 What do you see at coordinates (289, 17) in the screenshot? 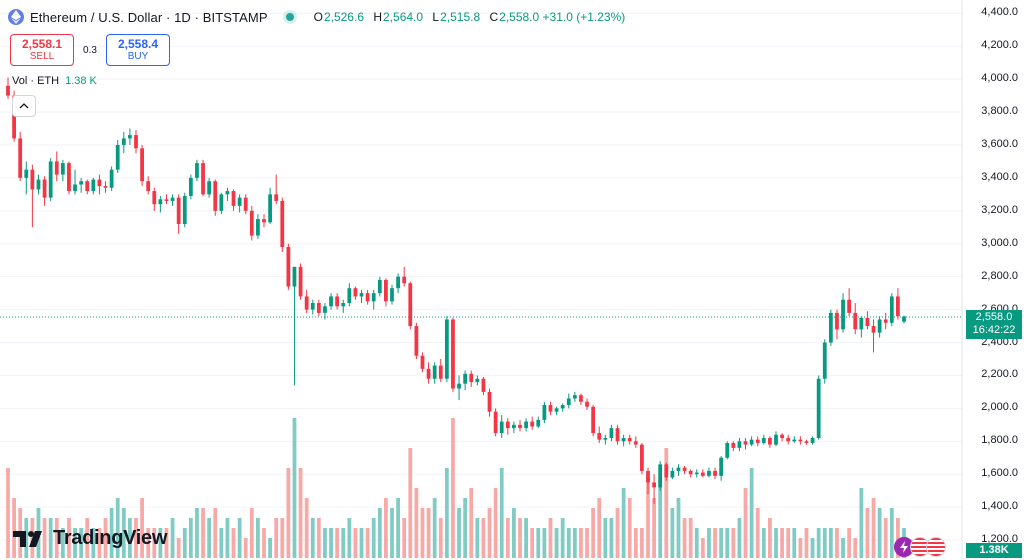
I see `market-status-dot` at bounding box center [289, 17].